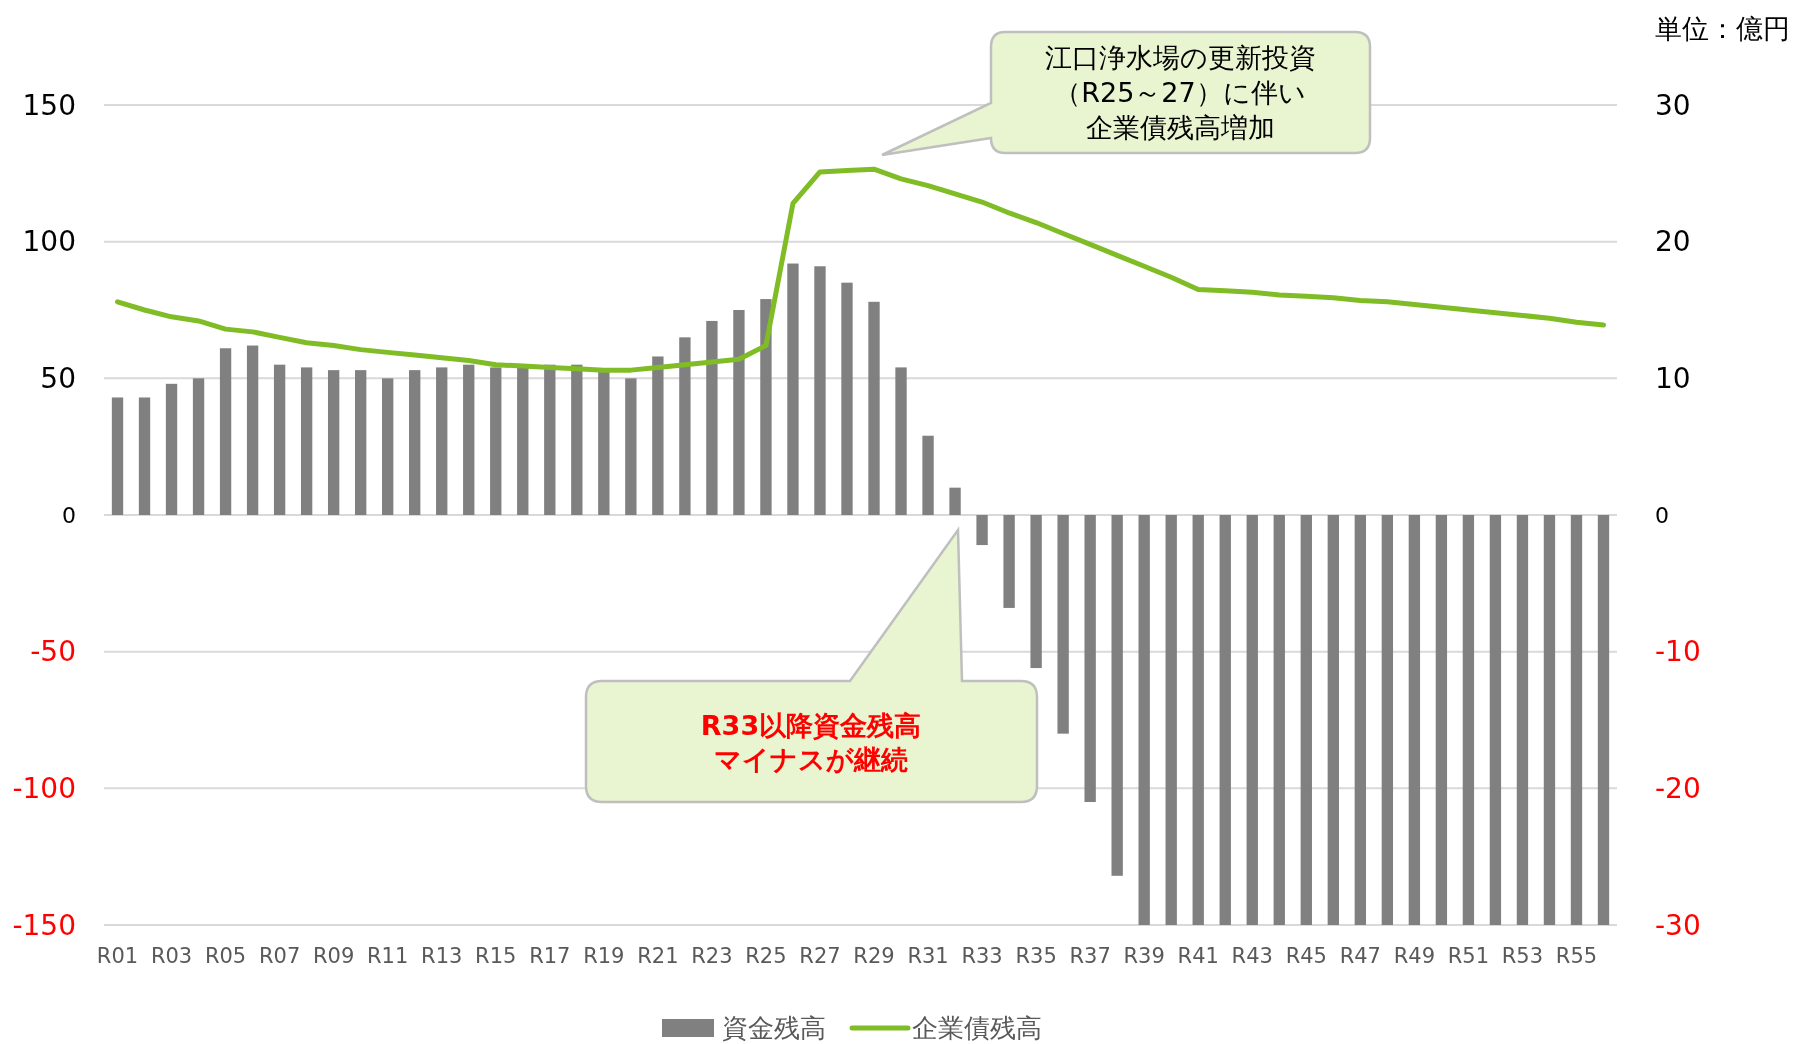 Image resolution: width=1796 pixels, height=1044 pixels. Describe the element at coordinates (820, 956) in the screenshot. I see `x-tick-label: R27` at that location.